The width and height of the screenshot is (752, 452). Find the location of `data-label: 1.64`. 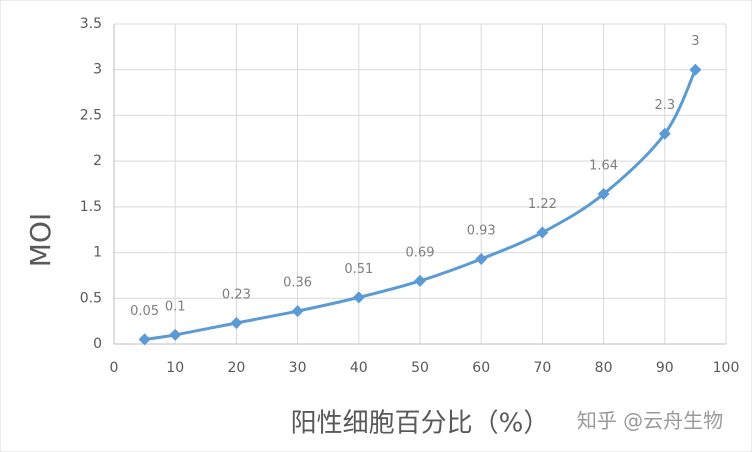

data-label: 1.64 is located at coordinates (603, 166).